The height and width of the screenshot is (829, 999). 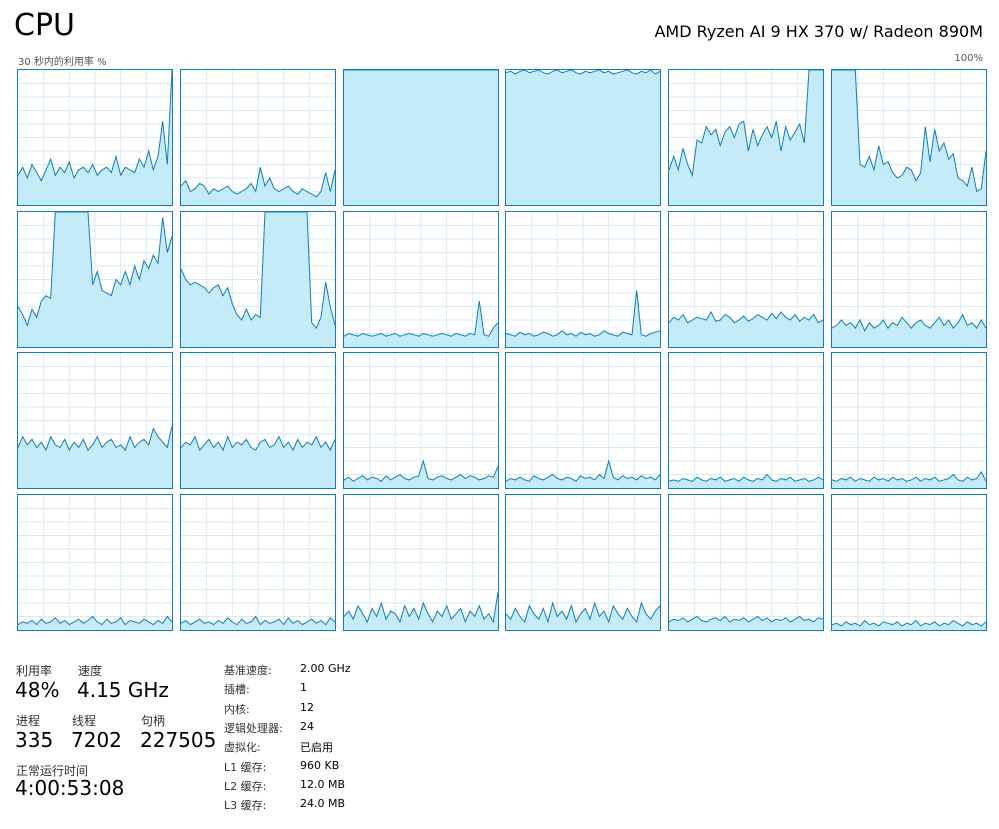 What do you see at coordinates (52, 771) in the screenshot?
I see `uptime-label: 正常运行时间` at bounding box center [52, 771].